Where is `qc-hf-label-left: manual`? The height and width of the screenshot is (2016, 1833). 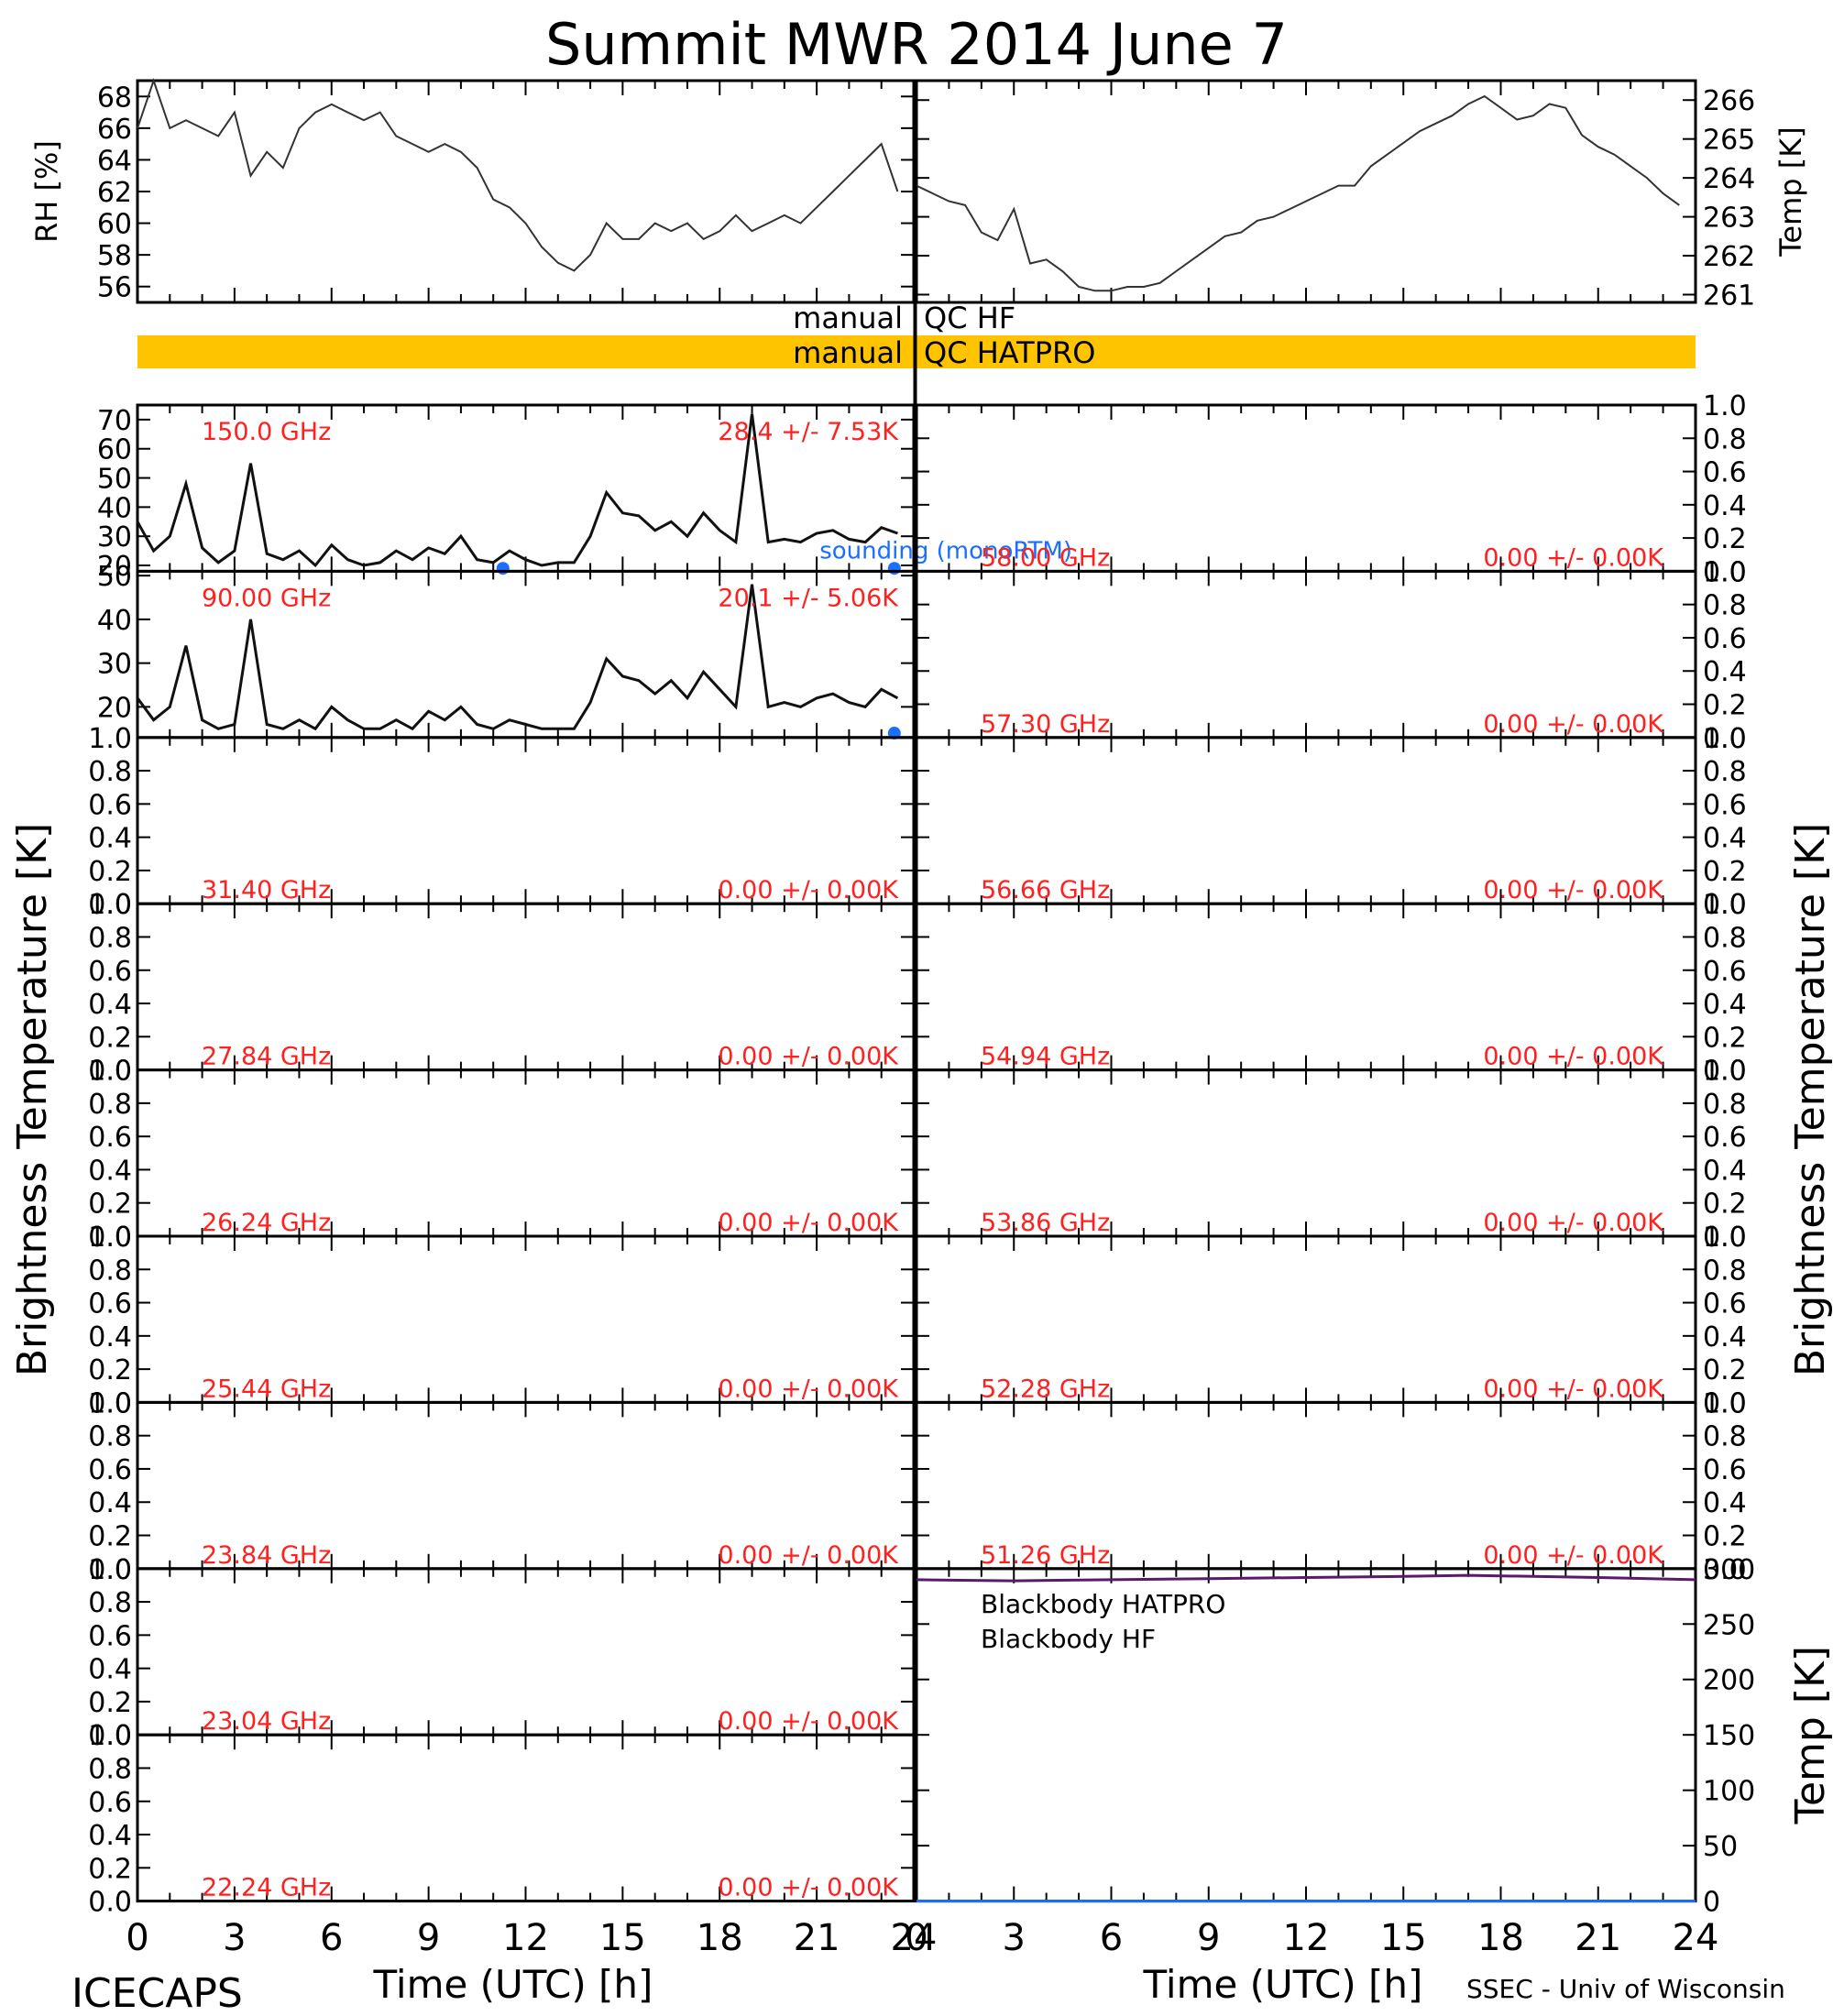 qc-hf-label-left: manual is located at coordinates (848, 318).